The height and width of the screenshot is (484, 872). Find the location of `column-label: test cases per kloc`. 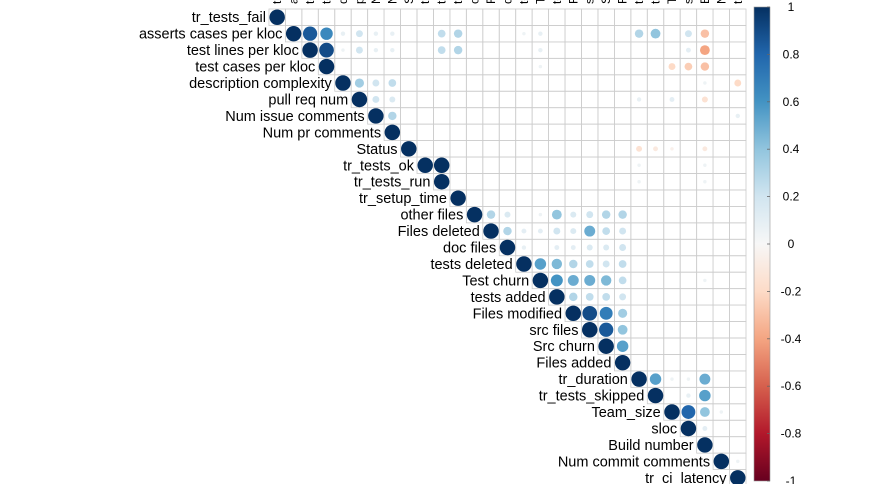

column-label: test cases per kloc is located at coordinates (327, 2).